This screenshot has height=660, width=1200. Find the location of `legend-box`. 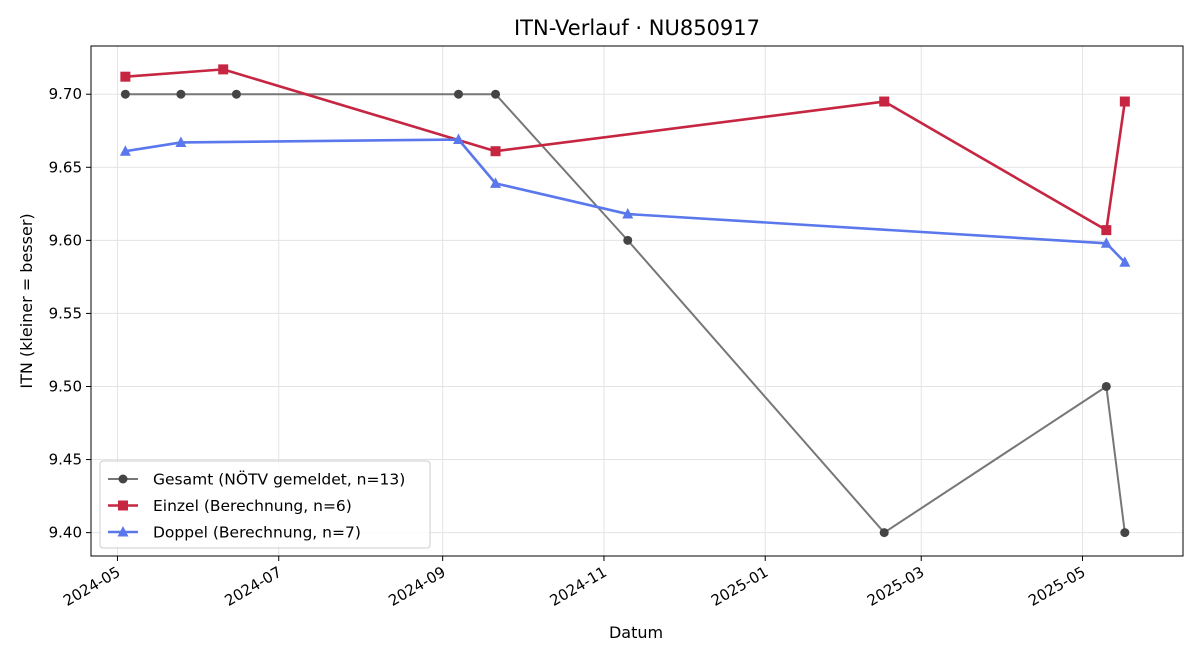

legend-box is located at coordinates (265, 504).